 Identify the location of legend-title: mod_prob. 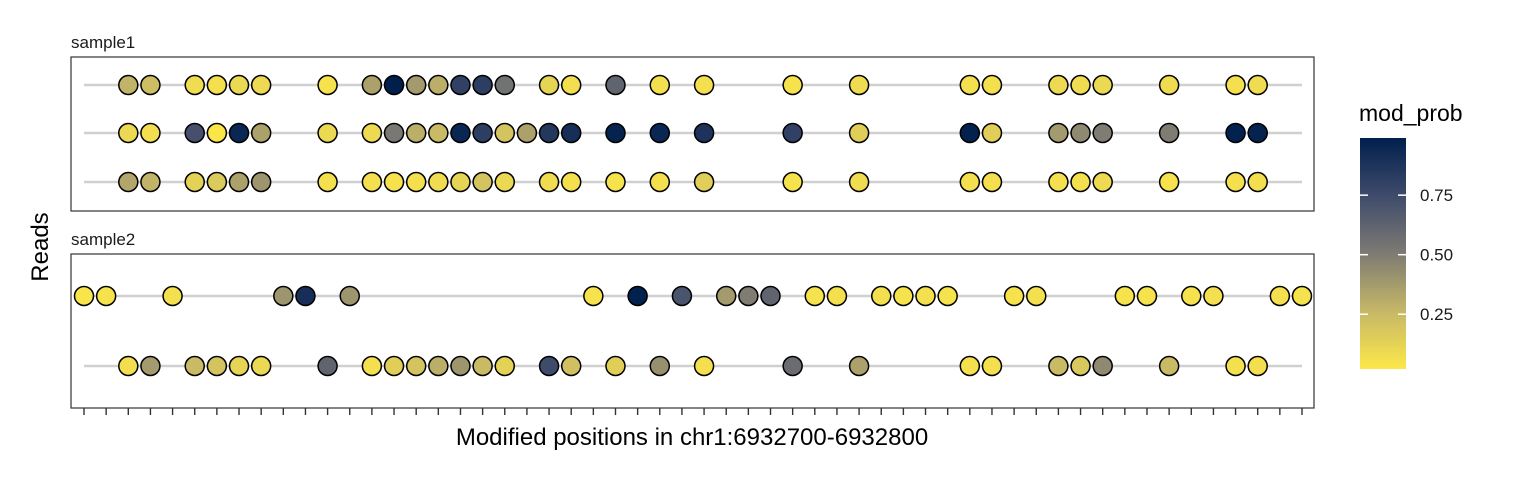
(1411, 113).